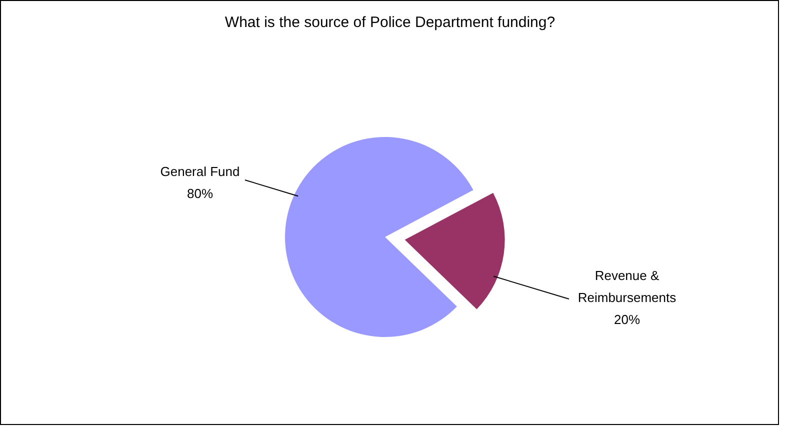  What do you see at coordinates (200, 193) in the screenshot?
I see `data-label: 80%` at bounding box center [200, 193].